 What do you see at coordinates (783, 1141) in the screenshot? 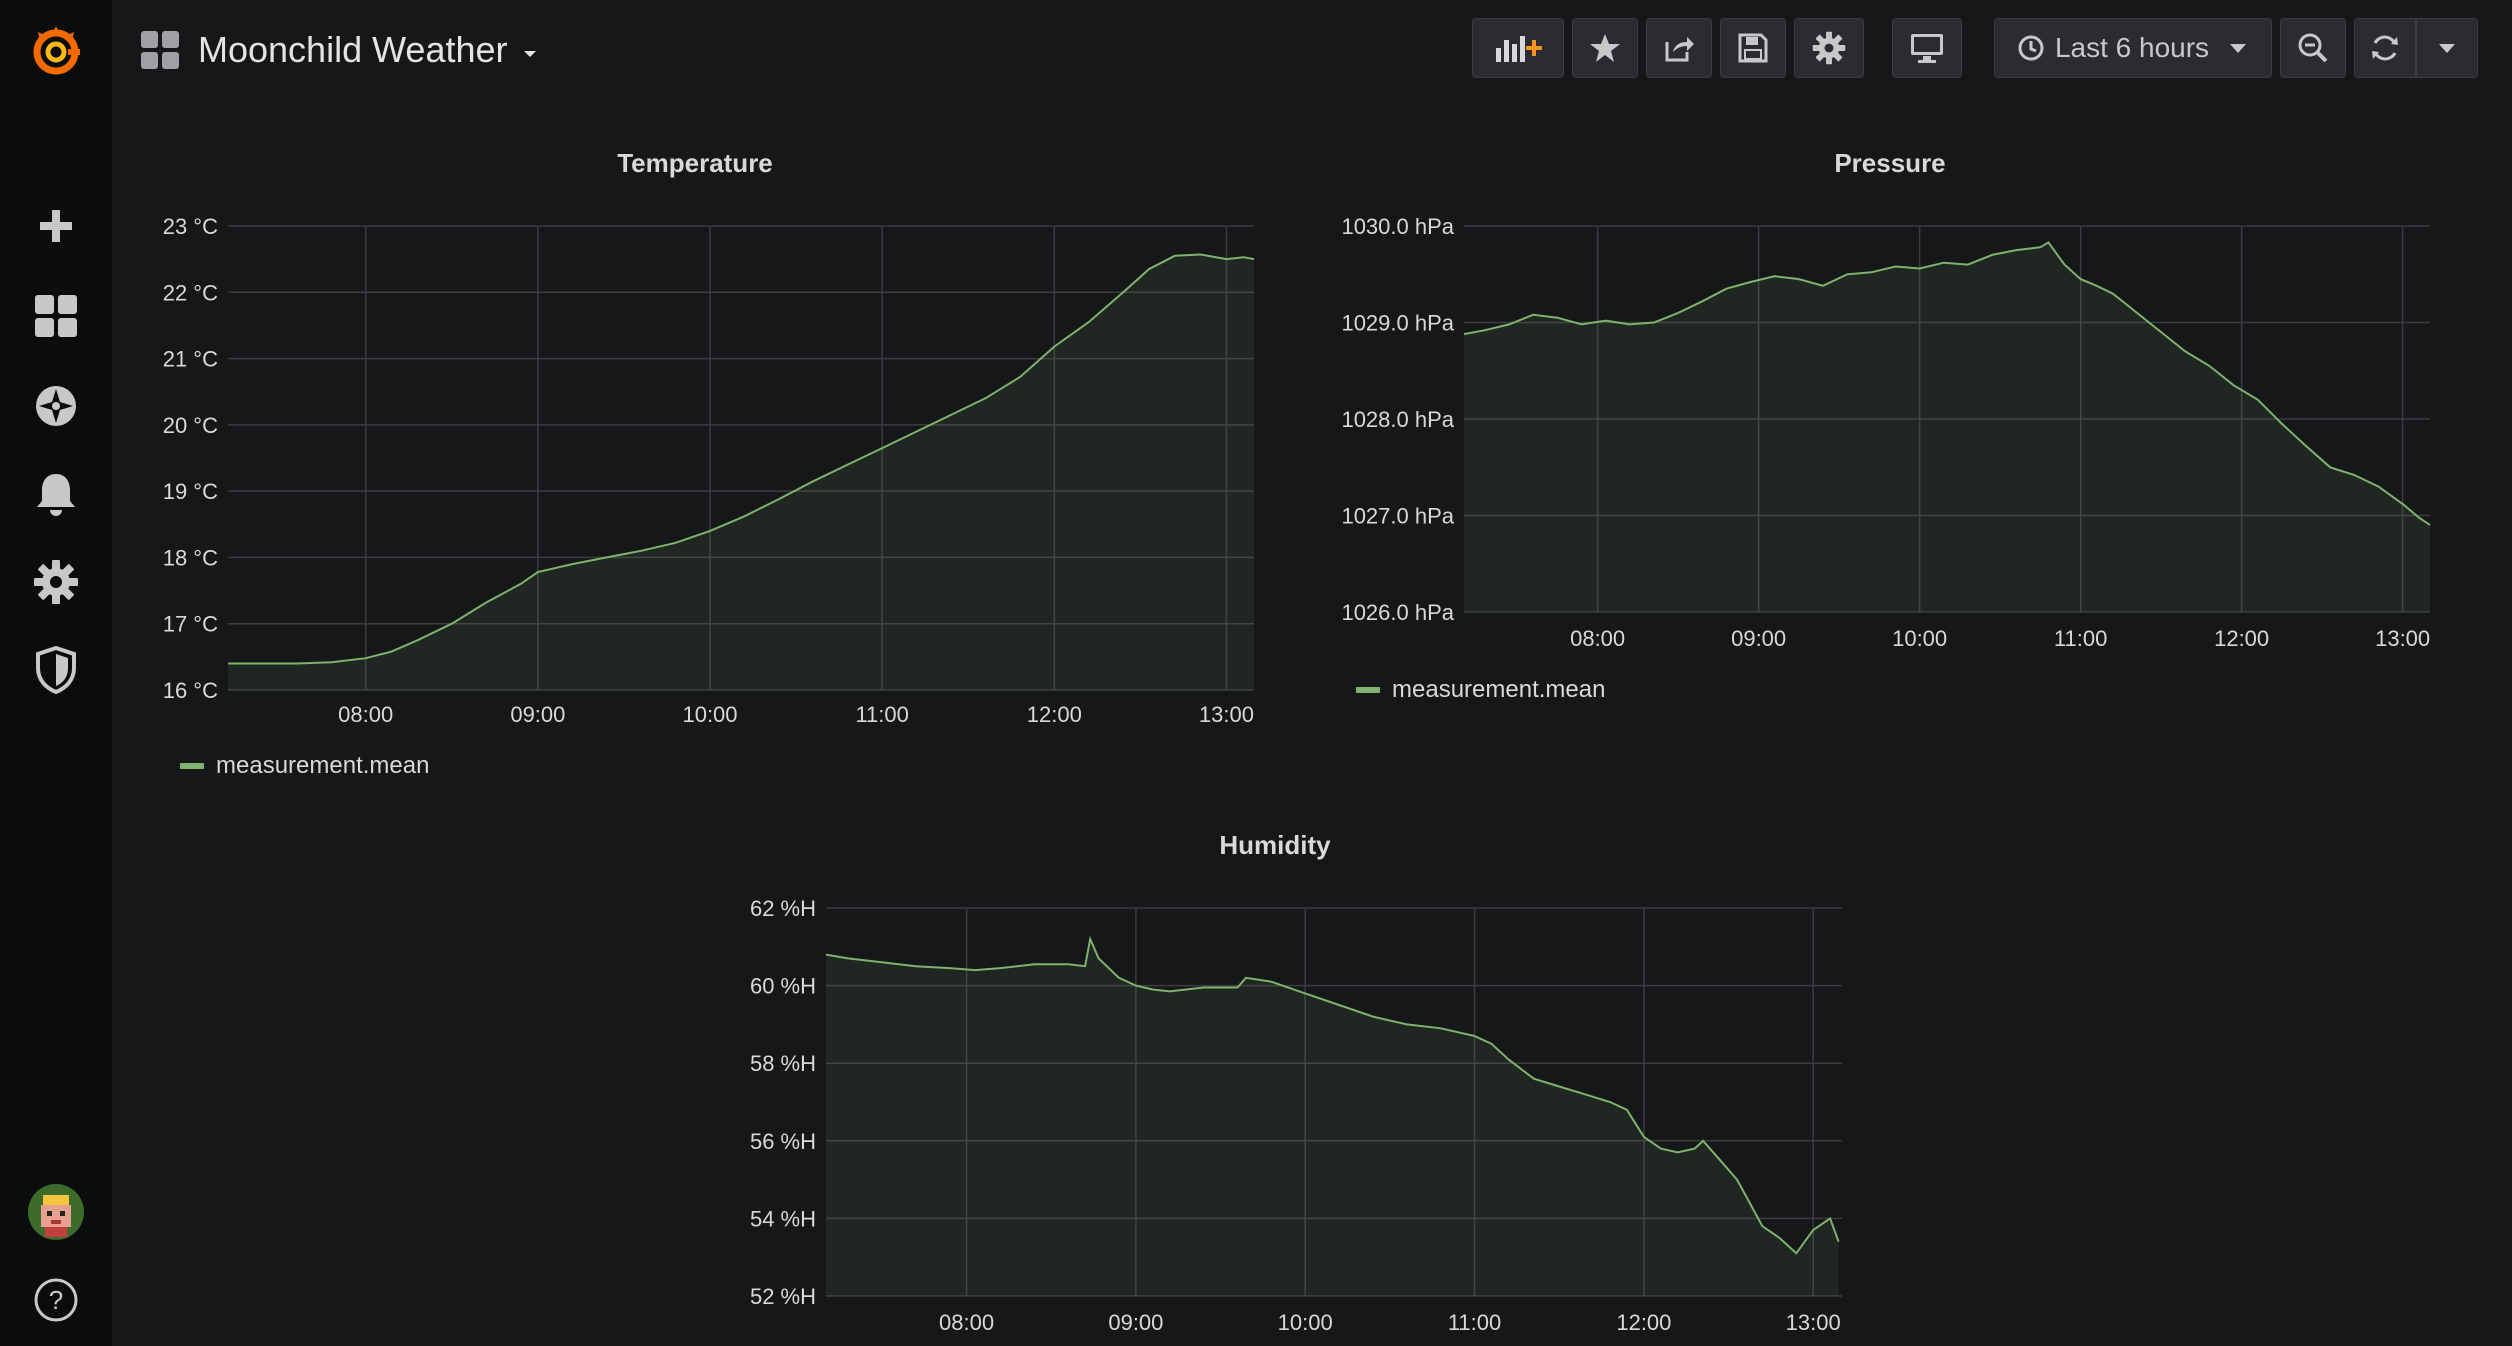
I see `y-tick-label: 56 %H` at bounding box center [783, 1141].